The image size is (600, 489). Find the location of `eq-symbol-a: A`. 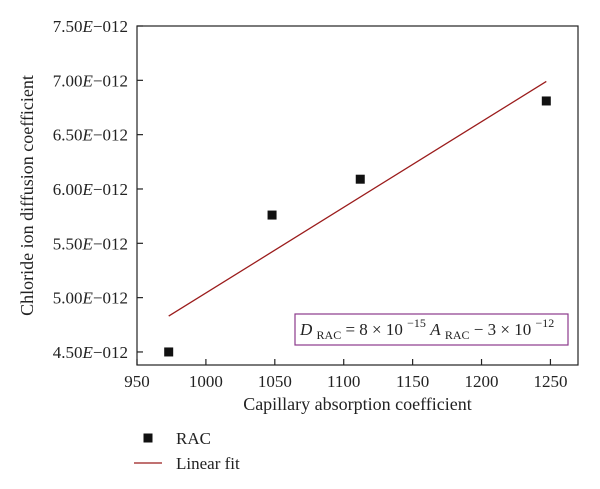

eq-symbol-a: A is located at coordinates (435, 329).